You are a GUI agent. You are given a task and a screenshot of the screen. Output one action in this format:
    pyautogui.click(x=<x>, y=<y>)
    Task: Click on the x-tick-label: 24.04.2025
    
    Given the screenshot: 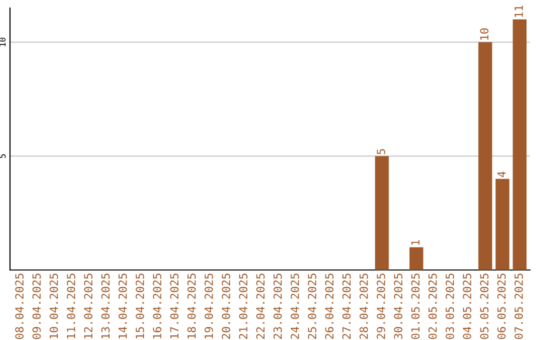 What is the action you would take?
    pyautogui.click(x=295, y=306)
    